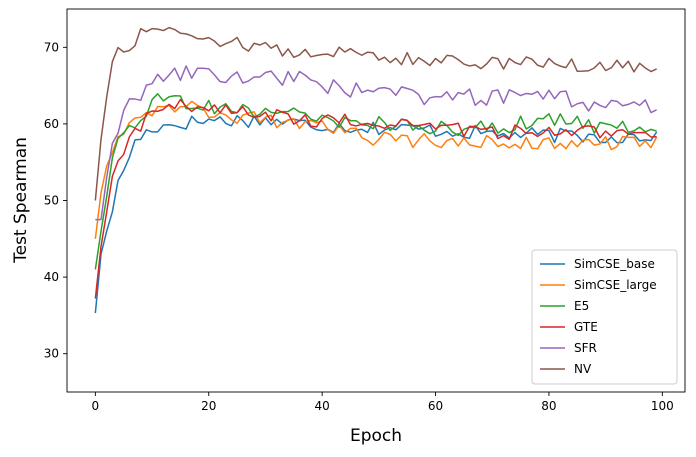 Image resolution: width=696 pixels, height=457 pixels. Describe the element at coordinates (321, 406) in the screenshot. I see `x-tick-label: 40` at that location.